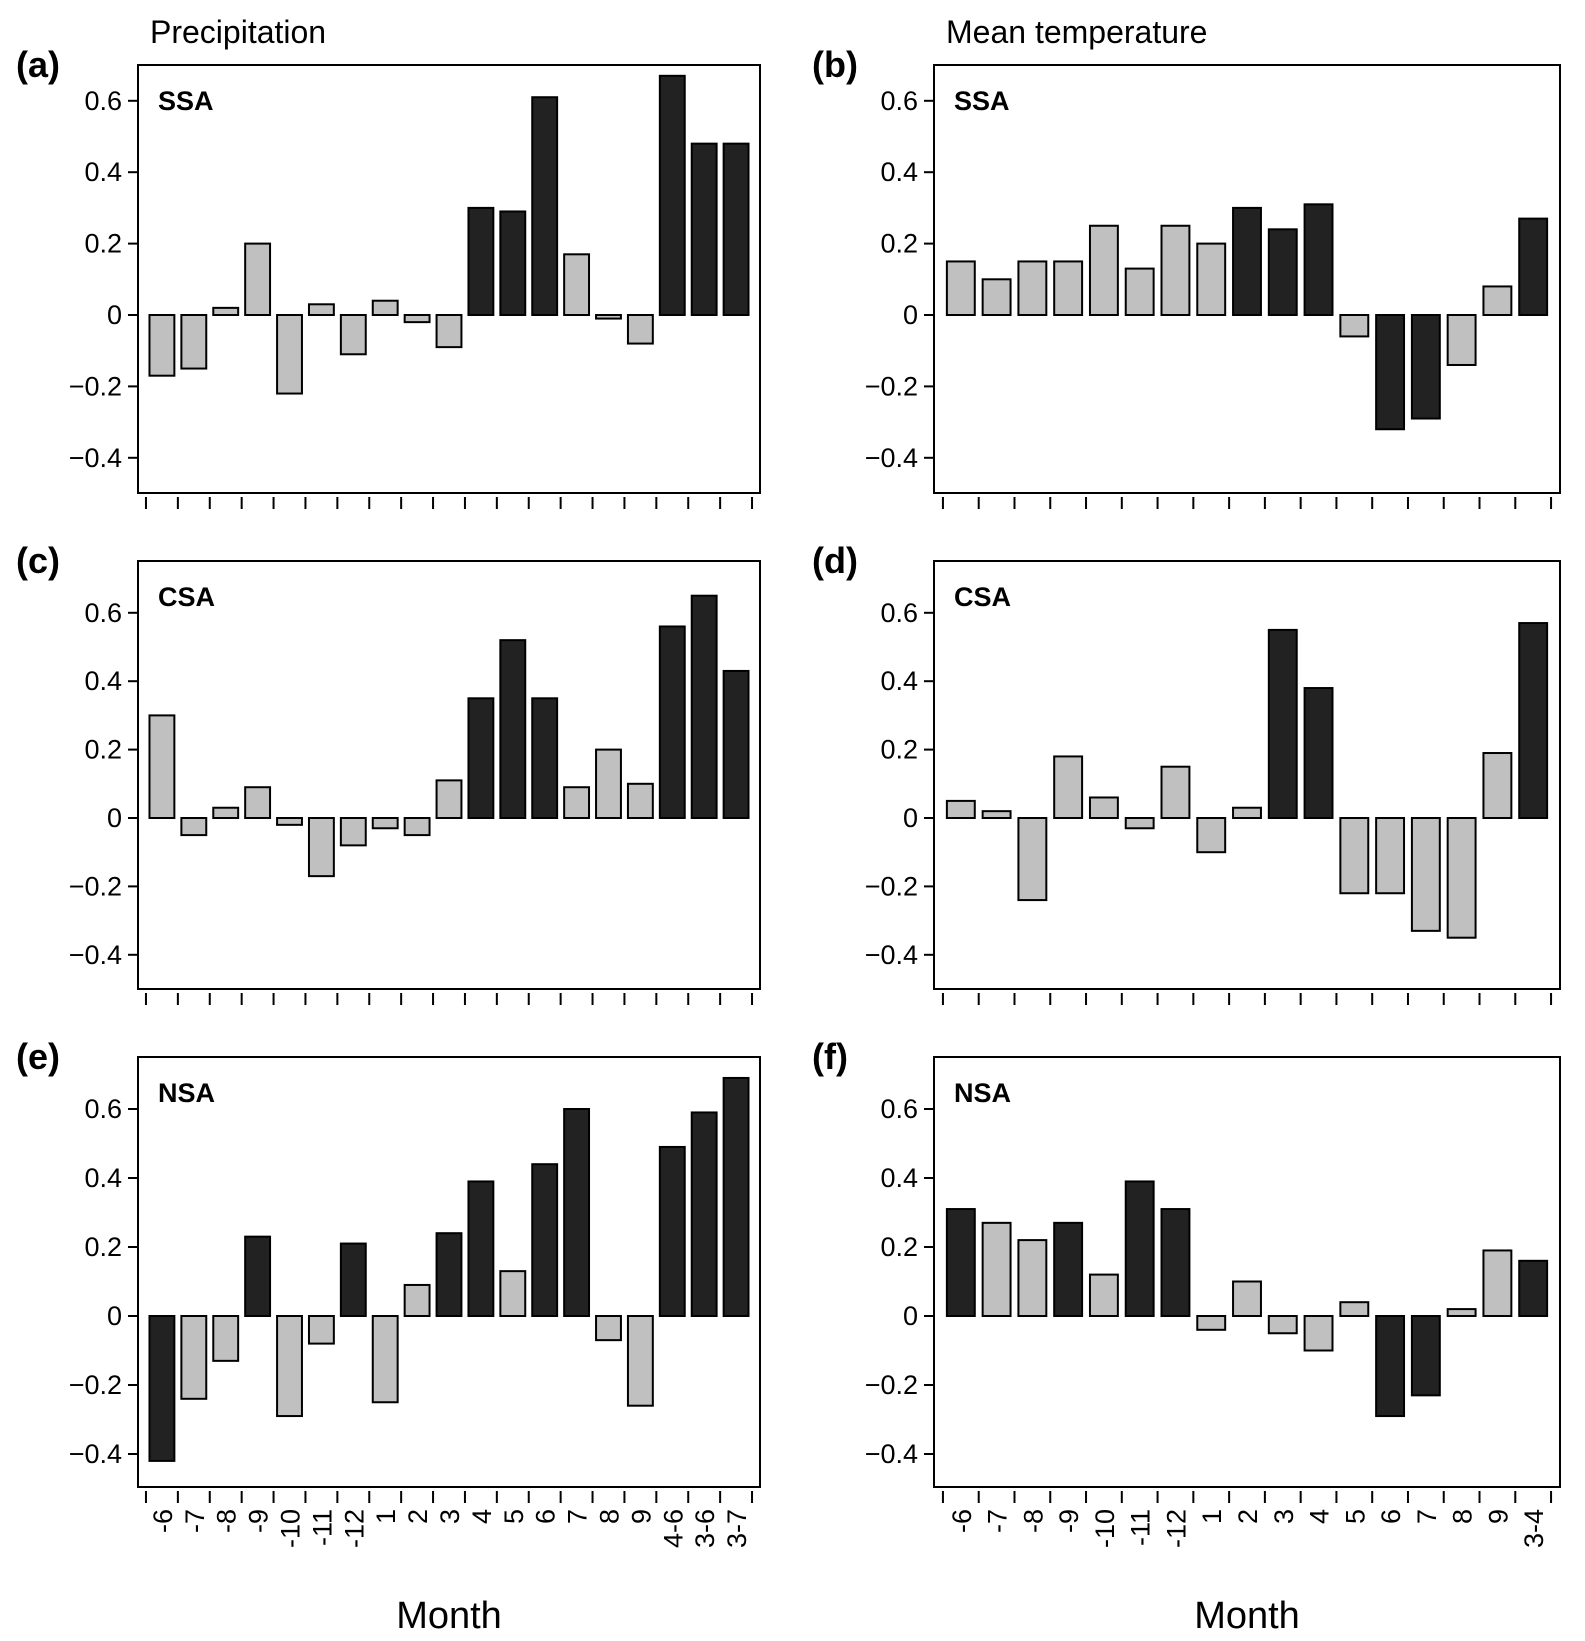  I want to click on x-axis-label: Month, so click(449, 1616).